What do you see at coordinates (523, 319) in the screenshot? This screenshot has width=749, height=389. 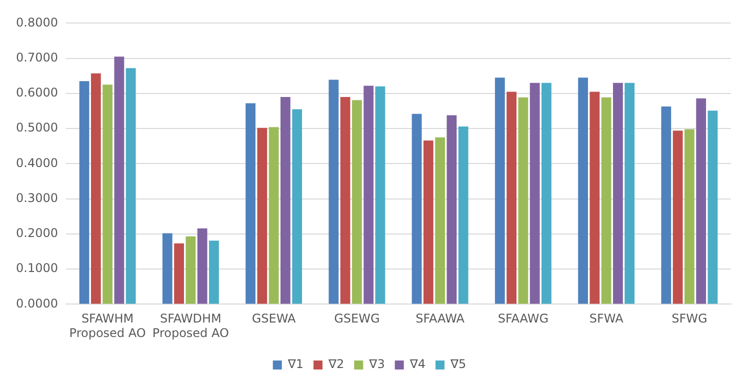 I see `x-tick-label: SFAAWG` at bounding box center [523, 319].